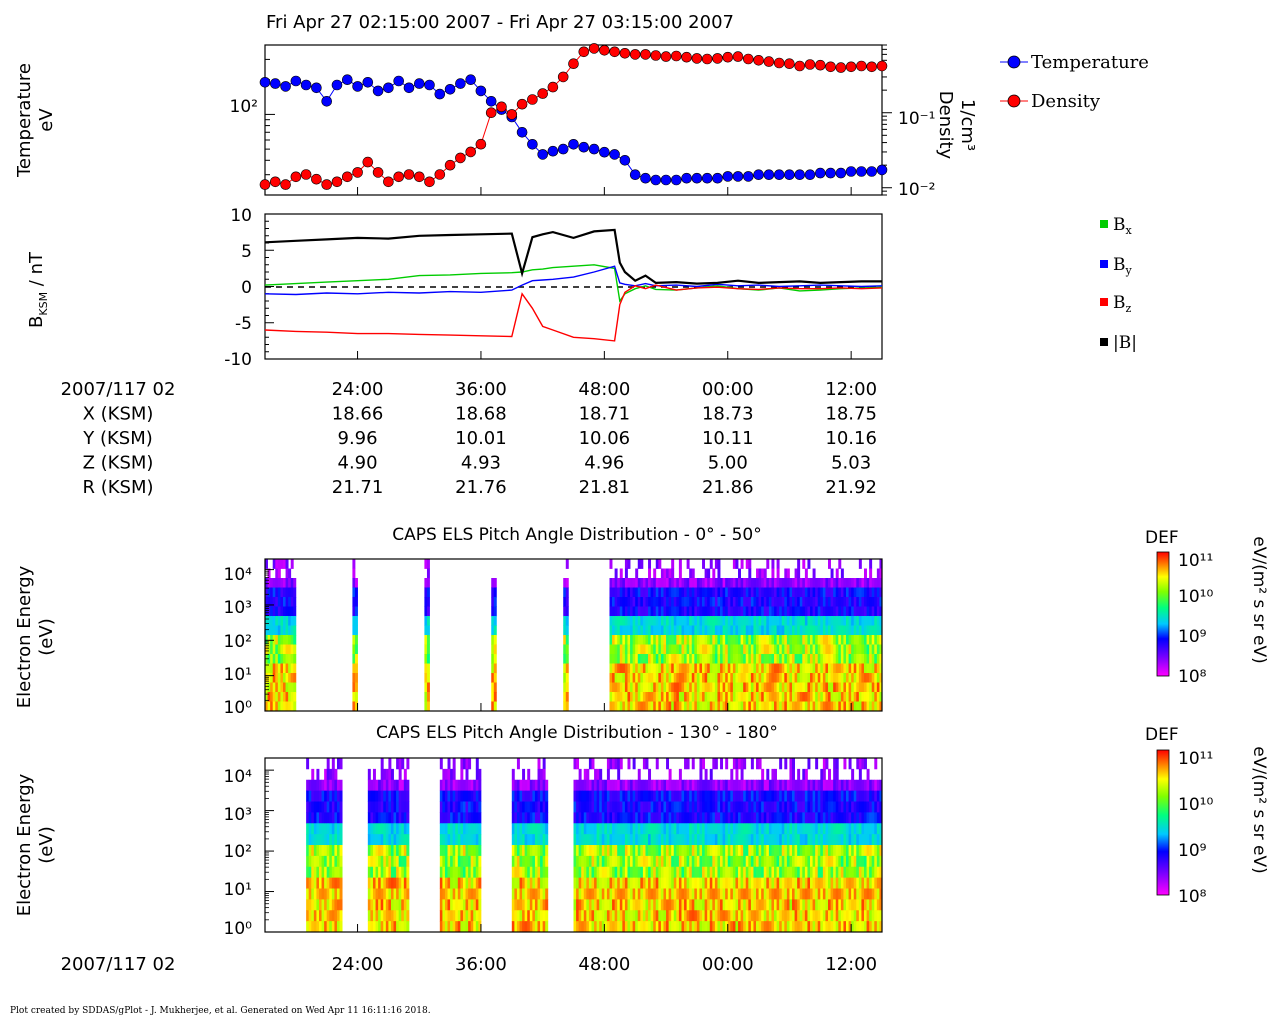 The height and width of the screenshot is (1024, 1280). I want to click on density-point, so click(532, 99).